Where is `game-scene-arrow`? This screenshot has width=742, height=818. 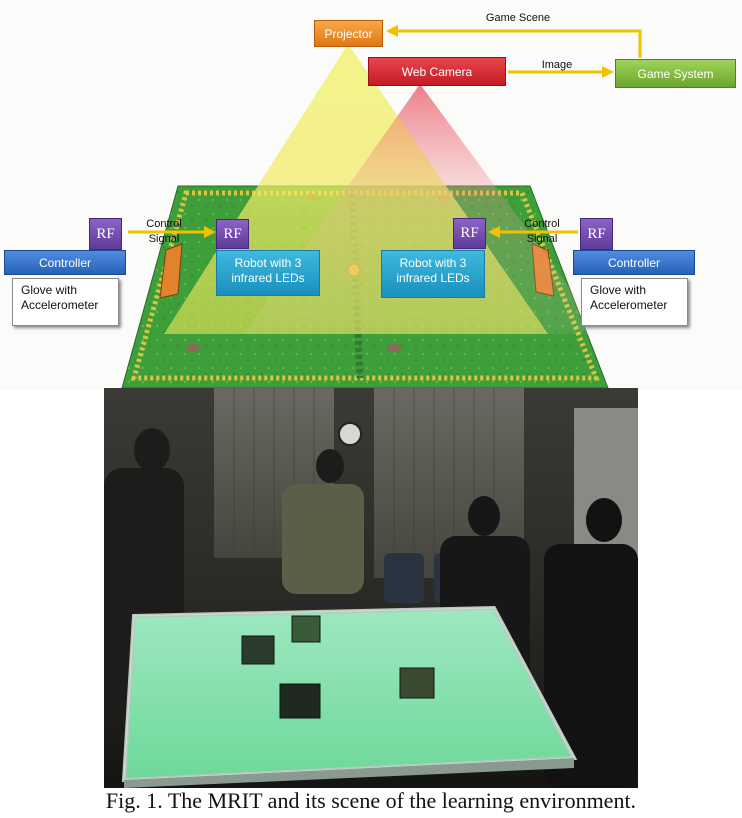
game-scene-arrow is located at coordinates (518, 43).